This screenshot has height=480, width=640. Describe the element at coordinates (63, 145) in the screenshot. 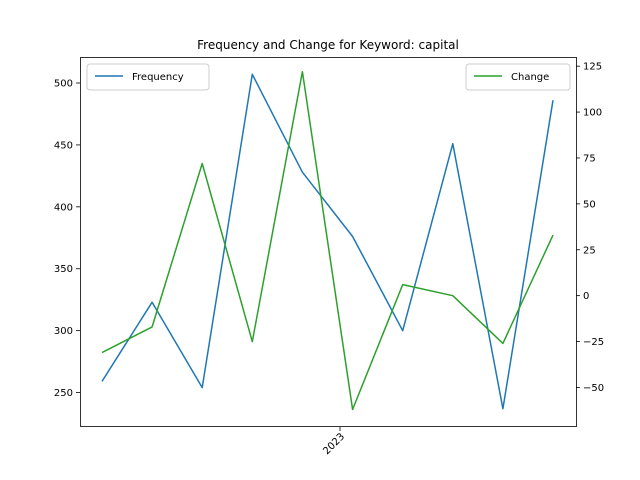

I see `left-tick-label: 450` at that location.